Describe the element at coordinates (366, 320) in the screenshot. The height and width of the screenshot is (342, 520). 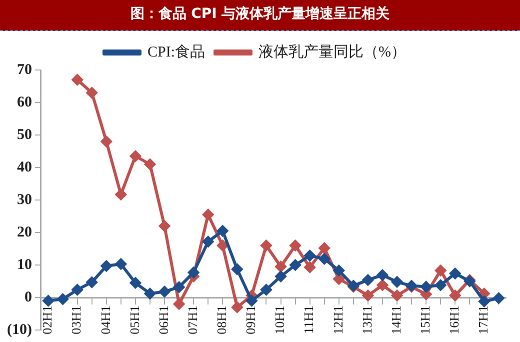
I see `x-tick-label: 13H1` at that location.